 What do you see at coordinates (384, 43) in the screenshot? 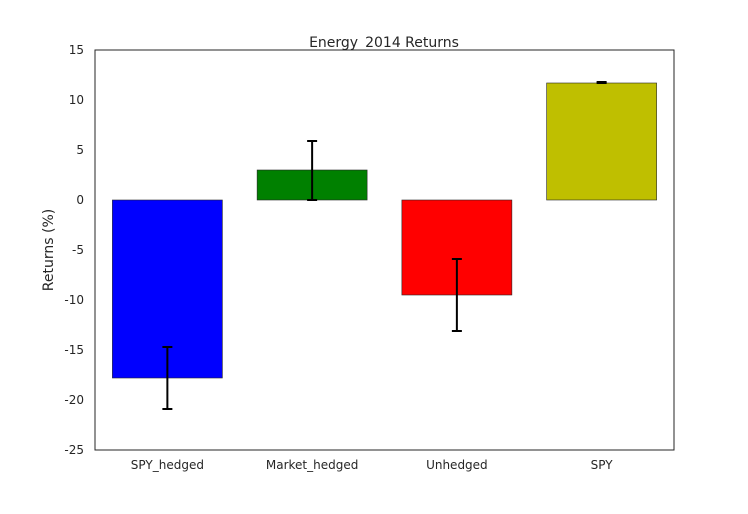
I see `chart-title: Energy_2014 Returns` at bounding box center [384, 43].